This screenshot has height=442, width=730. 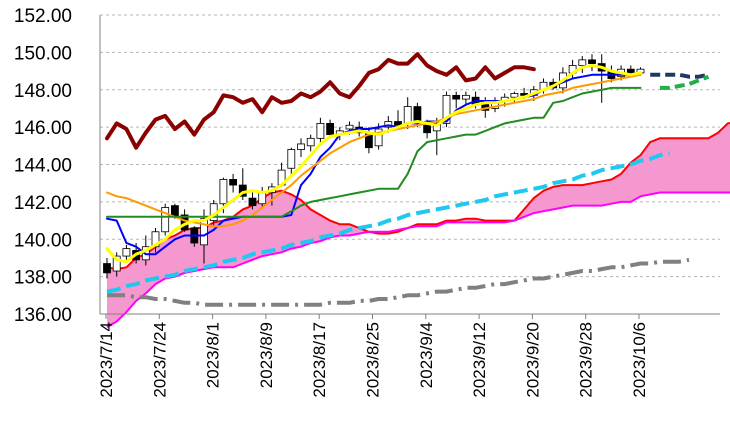 What do you see at coordinates (373, 360) in the screenshot?
I see `x-tick-label: 2023/8/25` at bounding box center [373, 360].